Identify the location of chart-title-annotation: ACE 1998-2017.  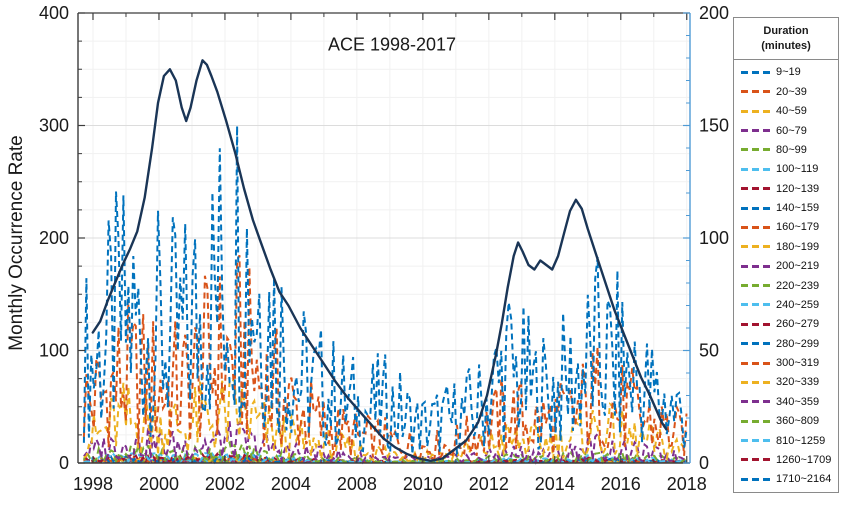
(392, 44).